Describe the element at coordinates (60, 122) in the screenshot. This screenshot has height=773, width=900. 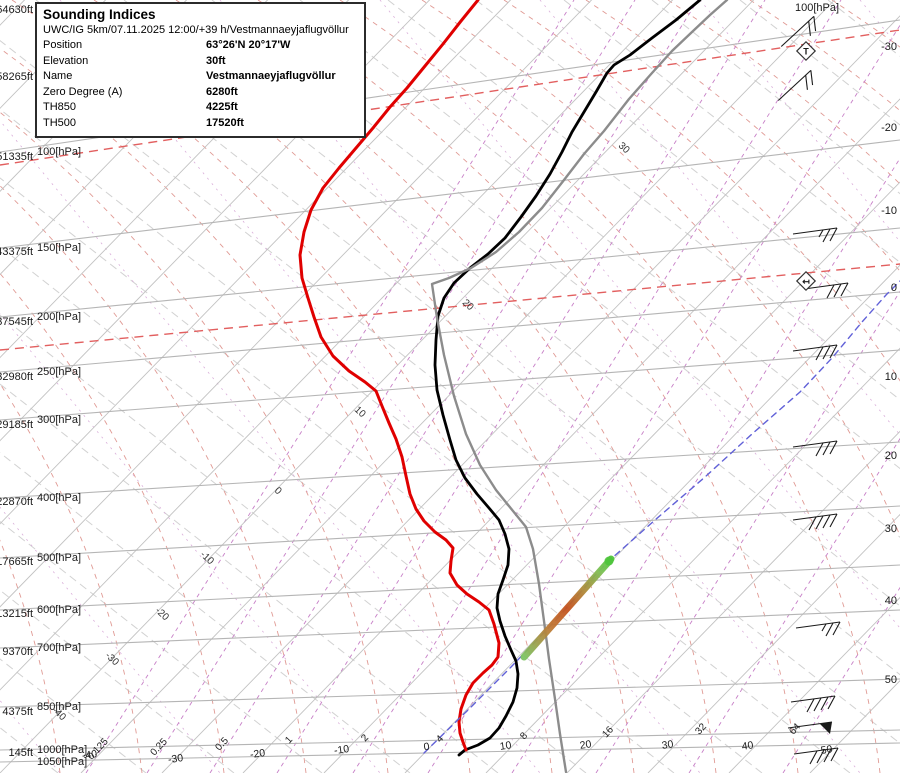
I see `indices-row-label: TH500` at that location.